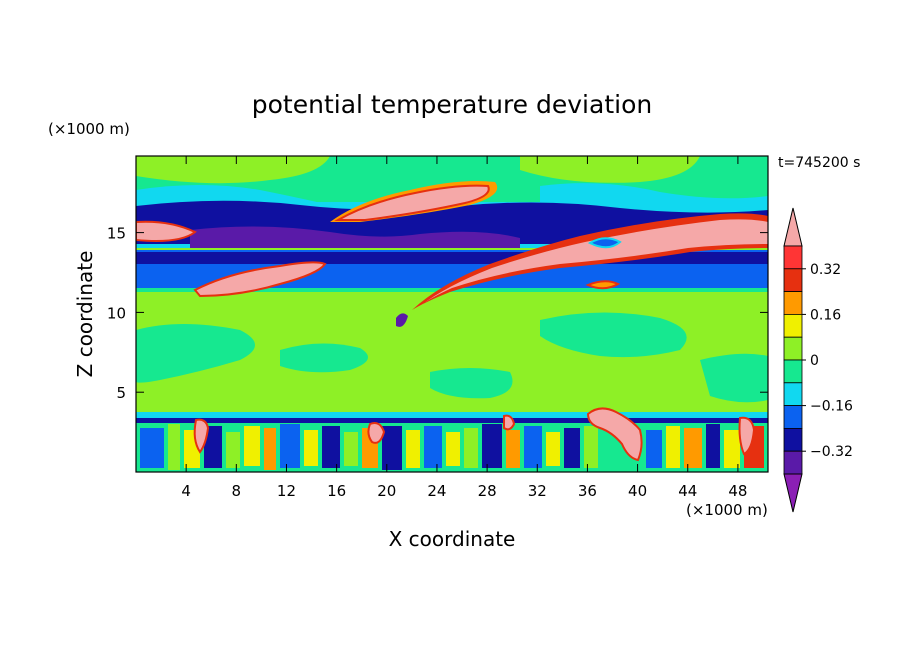 The width and height of the screenshot is (904, 654). Describe the element at coordinates (336, 491) in the screenshot. I see `x-tick-label: 16` at that location.